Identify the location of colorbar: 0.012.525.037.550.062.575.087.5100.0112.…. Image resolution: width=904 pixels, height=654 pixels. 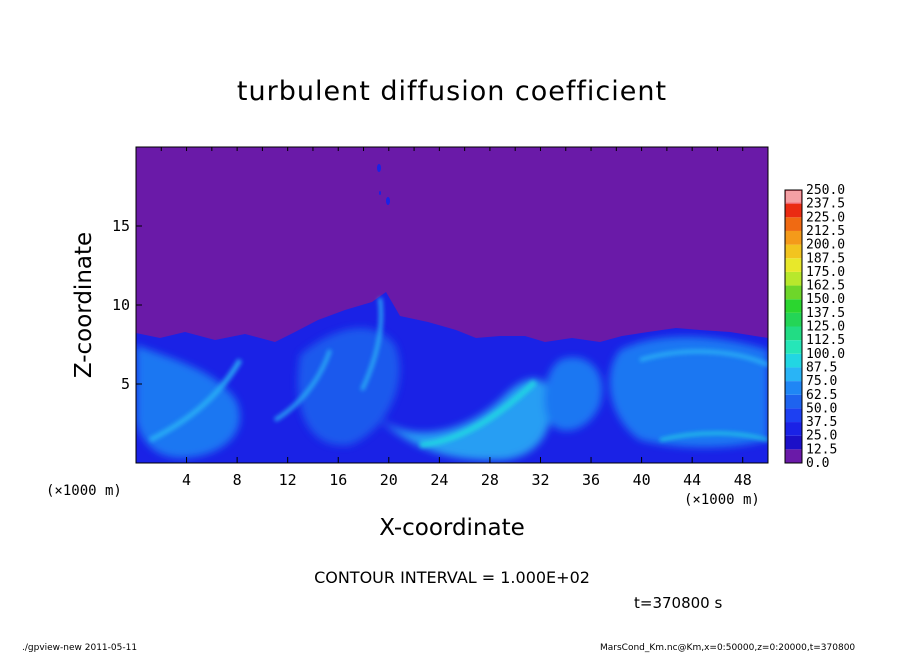
(814, 327).